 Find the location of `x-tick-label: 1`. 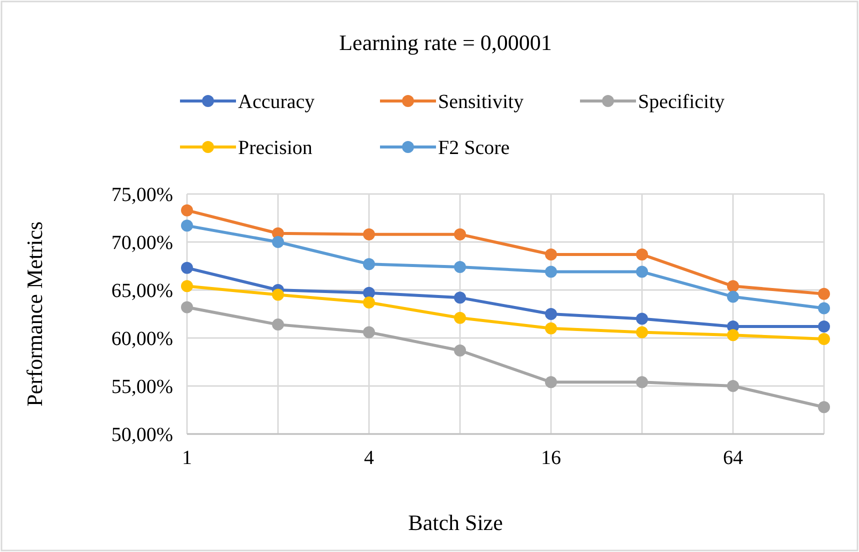

x-tick-label: 1 is located at coordinates (187, 458).